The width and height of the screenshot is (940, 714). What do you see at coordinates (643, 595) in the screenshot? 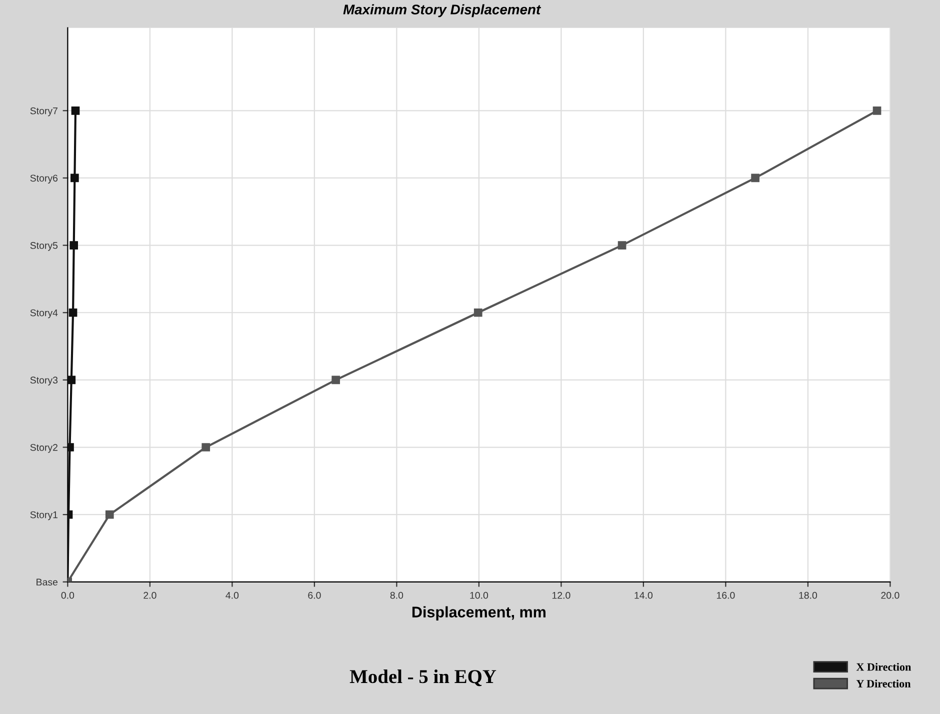
I see `x-tick-label: 14.0` at bounding box center [643, 595].